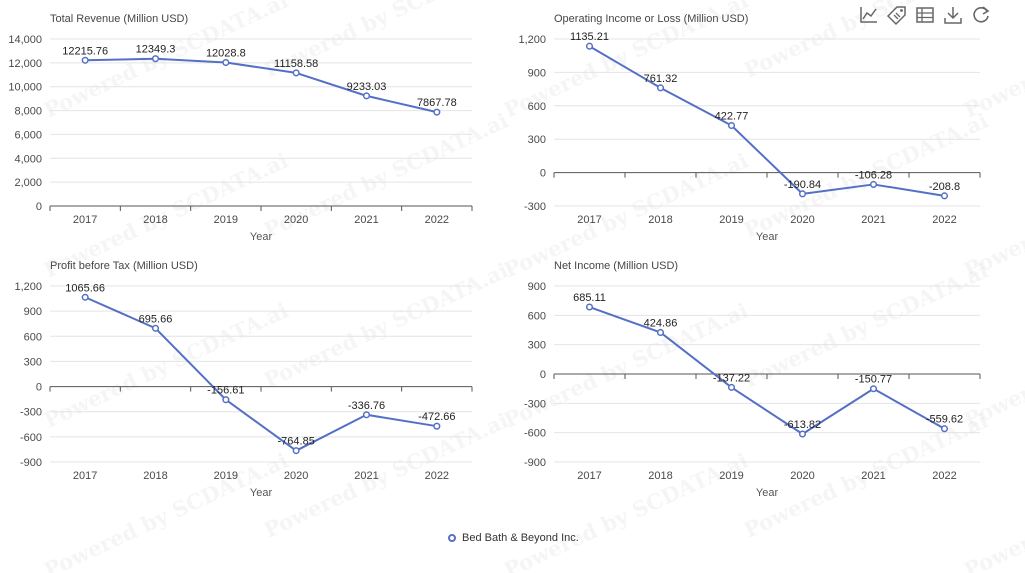 The height and width of the screenshot is (573, 1025). I want to click on line-chart-icon, so click(869, 15).